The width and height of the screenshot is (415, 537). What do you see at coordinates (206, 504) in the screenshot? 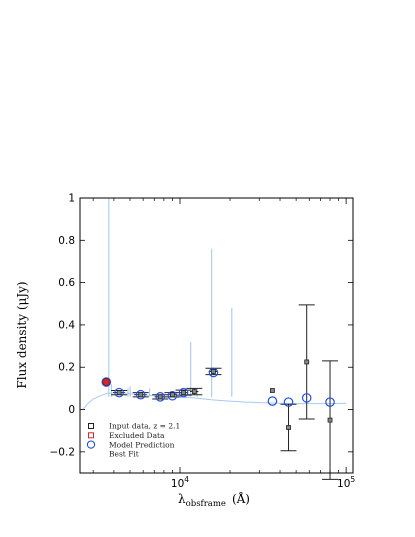
I see `x-axis-label-sub: obsframe` at bounding box center [206, 504].